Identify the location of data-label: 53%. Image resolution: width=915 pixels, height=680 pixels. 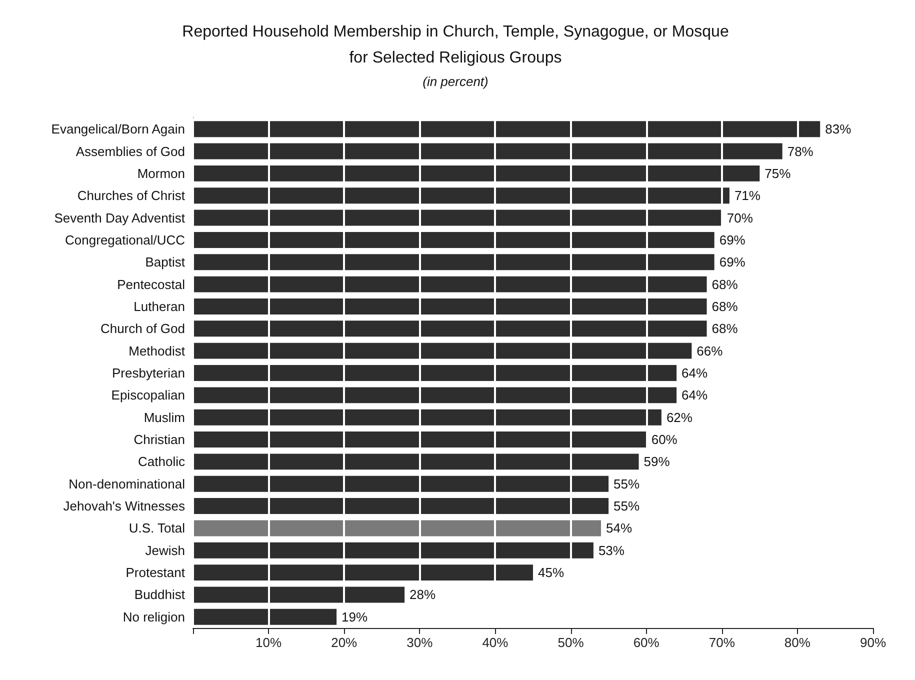
(611, 550).